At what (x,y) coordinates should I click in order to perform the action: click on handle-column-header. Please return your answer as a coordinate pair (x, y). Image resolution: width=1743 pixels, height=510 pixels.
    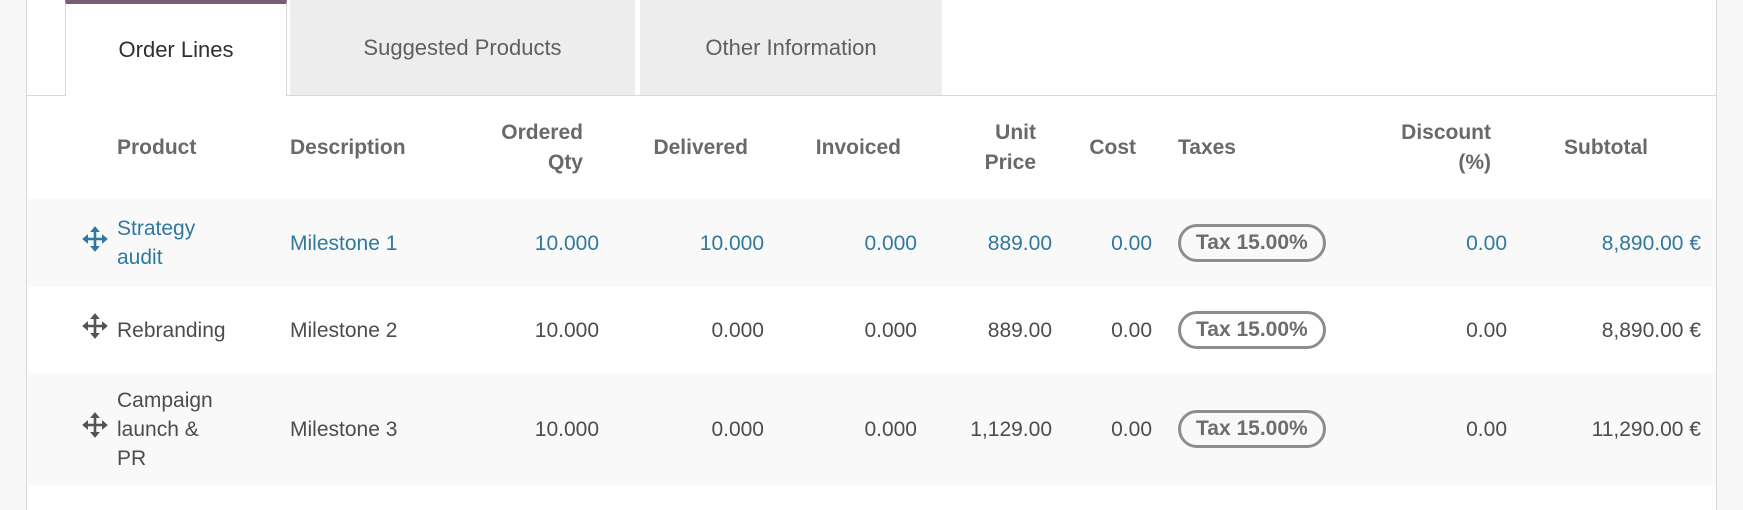
    Looking at the image, I should click on (66, 147).